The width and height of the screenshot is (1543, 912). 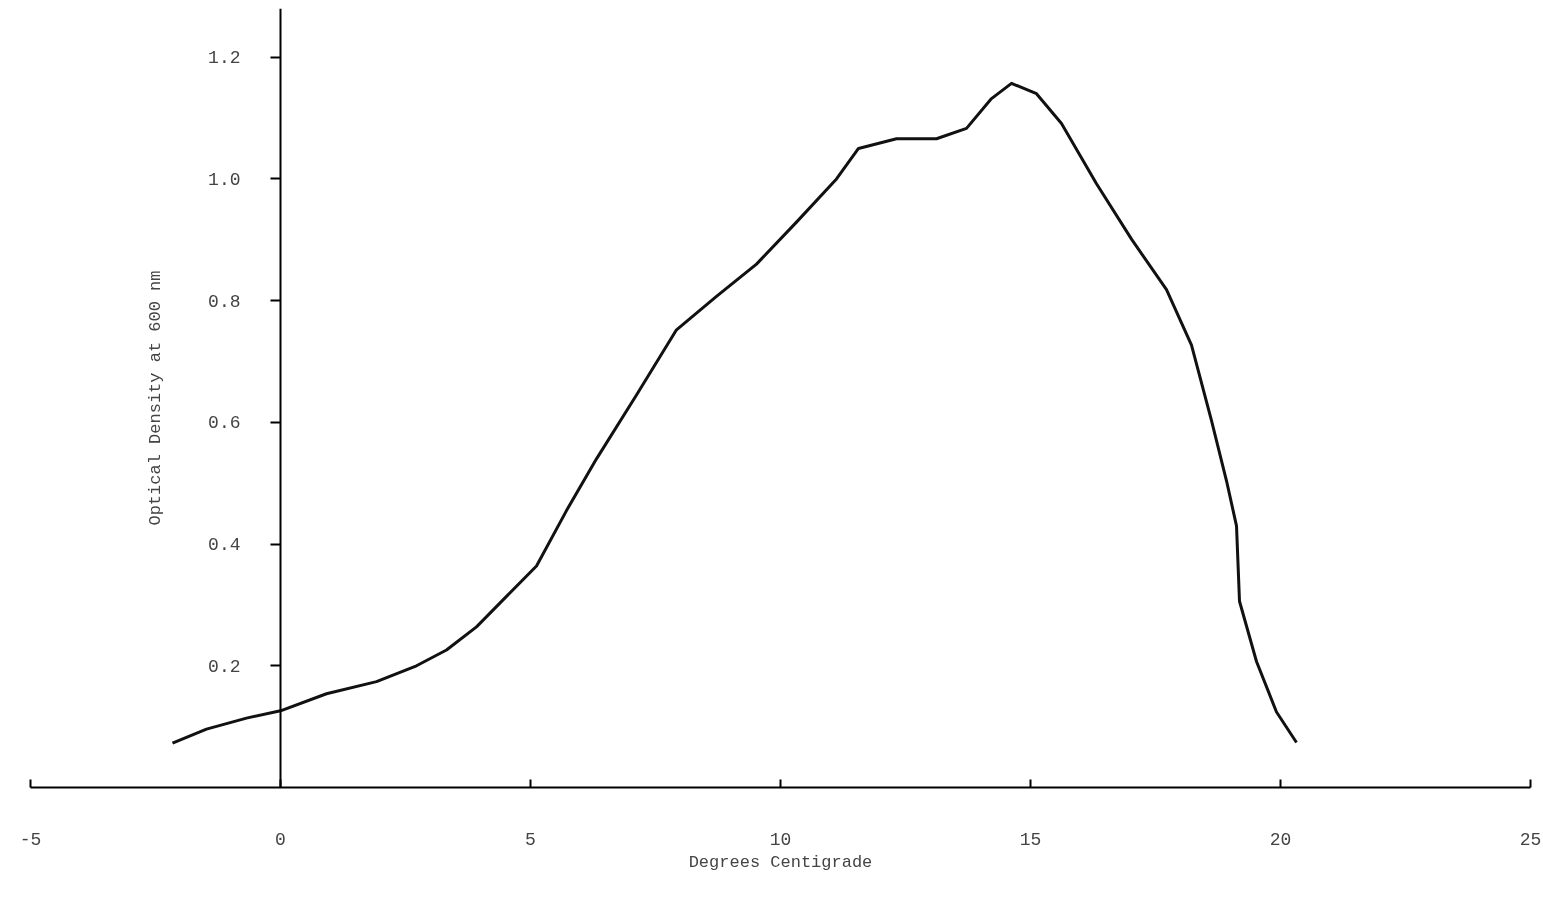 What do you see at coordinates (530, 839) in the screenshot?
I see `x-tick-label: 5` at bounding box center [530, 839].